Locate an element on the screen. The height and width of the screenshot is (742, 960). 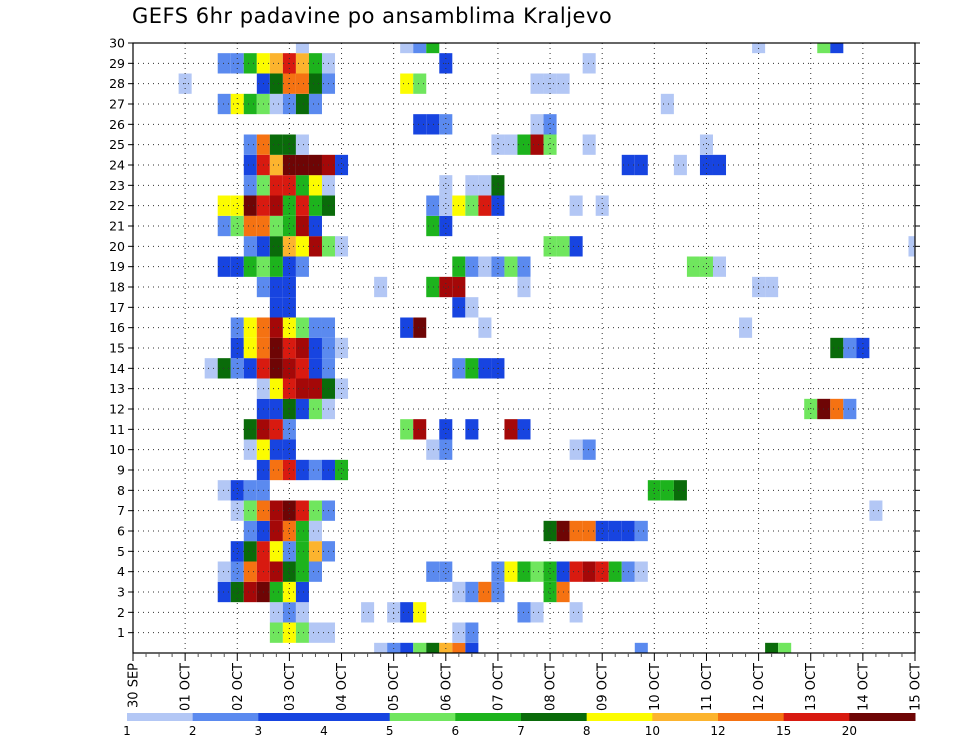
y-tick-label: 8 is located at coordinates (121, 490).